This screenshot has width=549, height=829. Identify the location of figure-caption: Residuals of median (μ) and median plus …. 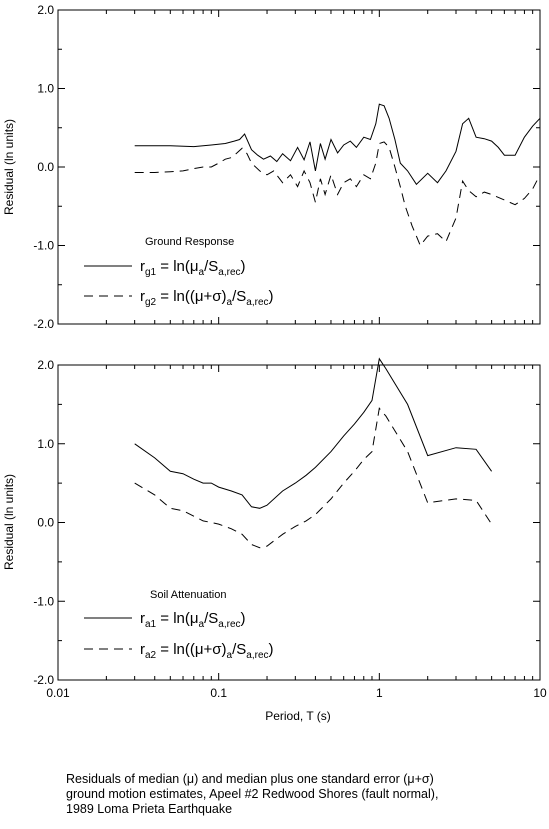
(301, 794).